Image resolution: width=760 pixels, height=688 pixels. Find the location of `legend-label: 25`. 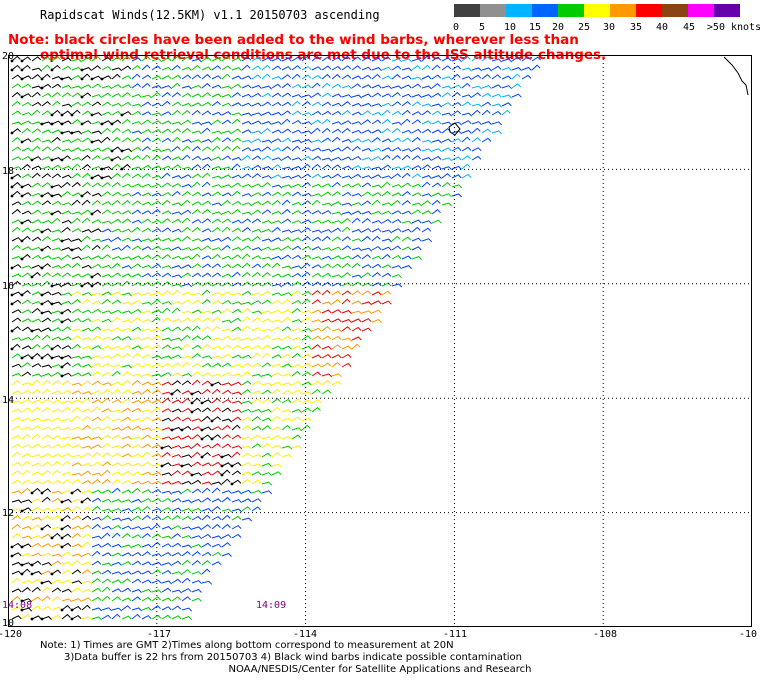

legend-label: 25 is located at coordinates (584, 27).